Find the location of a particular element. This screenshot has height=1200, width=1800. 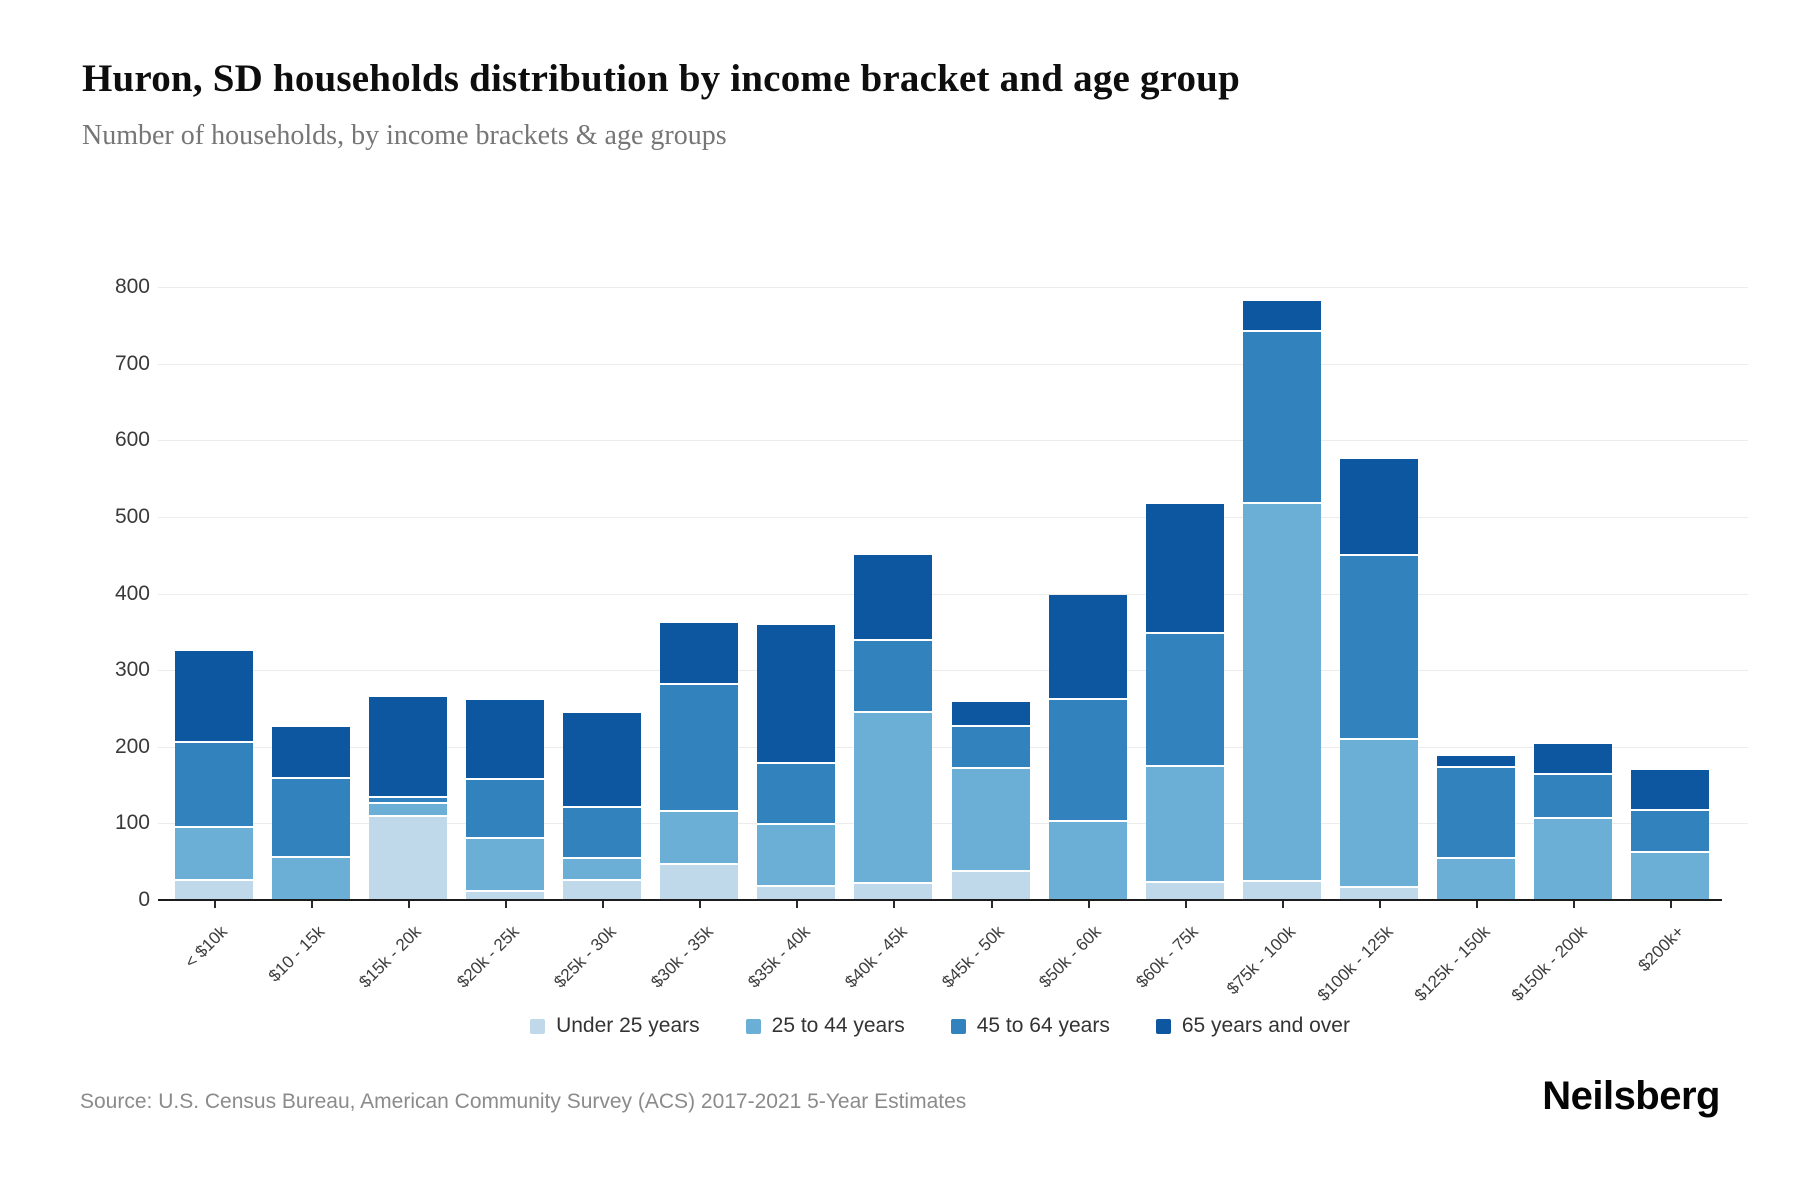

bar-$40k - 45k is located at coordinates (893, 727).